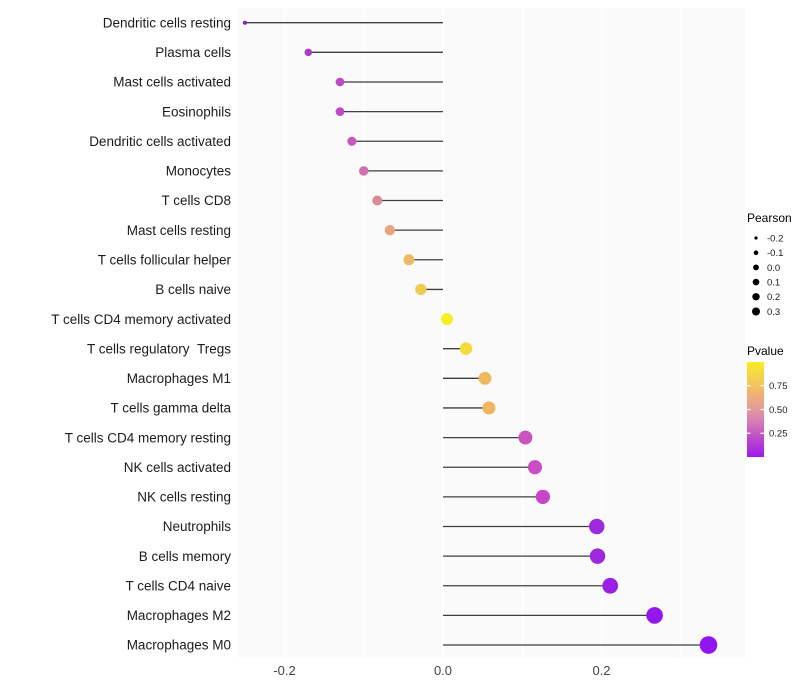  Describe the element at coordinates (148, 437) in the screenshot. I see `category-label: T cells CD4 memory resting` at that location.